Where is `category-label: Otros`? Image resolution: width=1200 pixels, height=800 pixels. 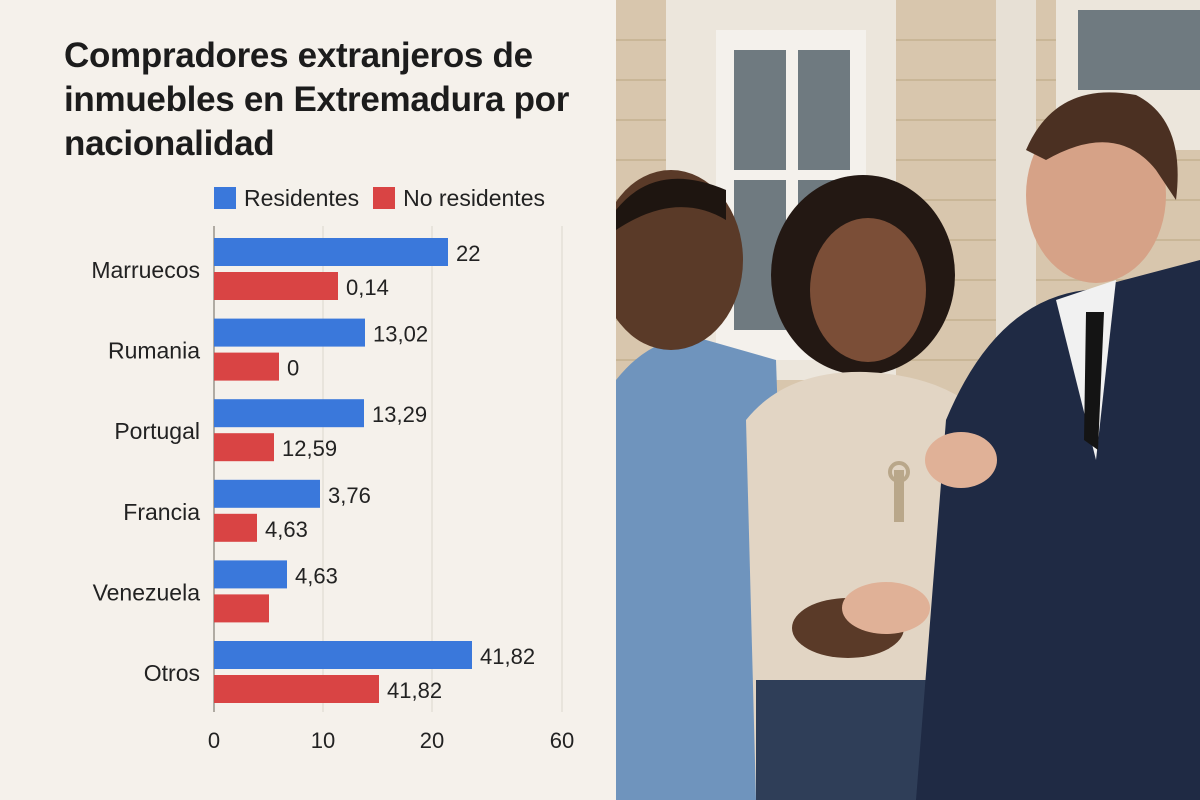 category-label: Otros is located at coordinates (172, 673).